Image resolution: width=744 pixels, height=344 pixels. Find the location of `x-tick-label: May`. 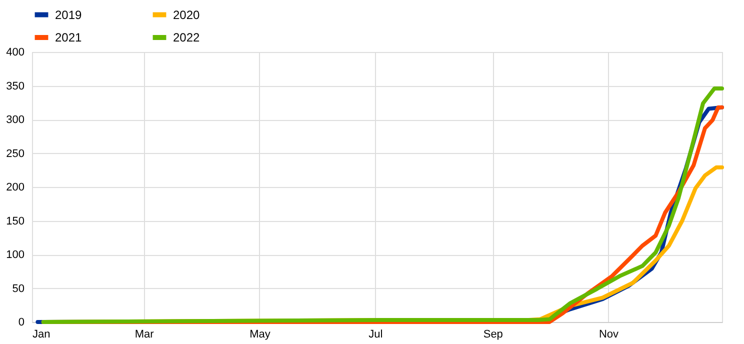

x-tick-label: May is located at coordinates (260, 334).